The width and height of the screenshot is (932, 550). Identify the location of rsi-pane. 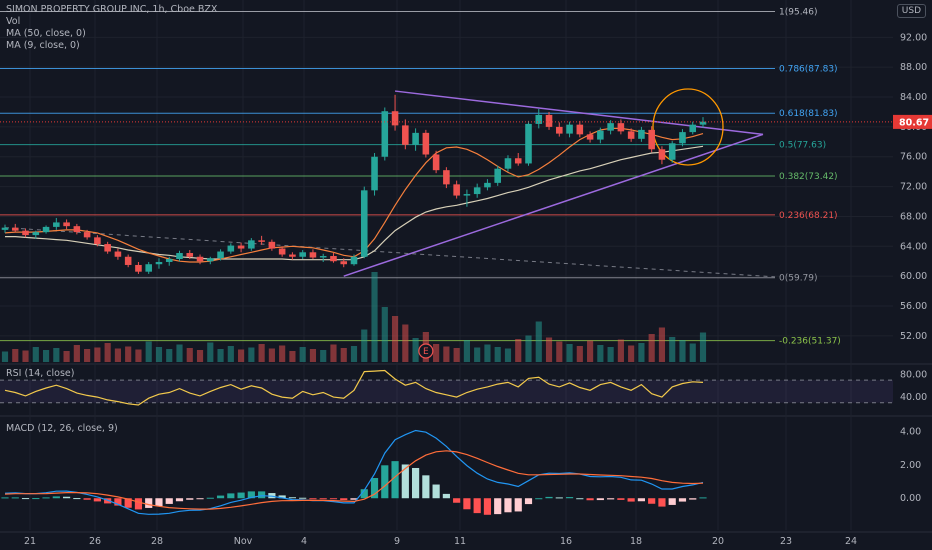
(446, 387).